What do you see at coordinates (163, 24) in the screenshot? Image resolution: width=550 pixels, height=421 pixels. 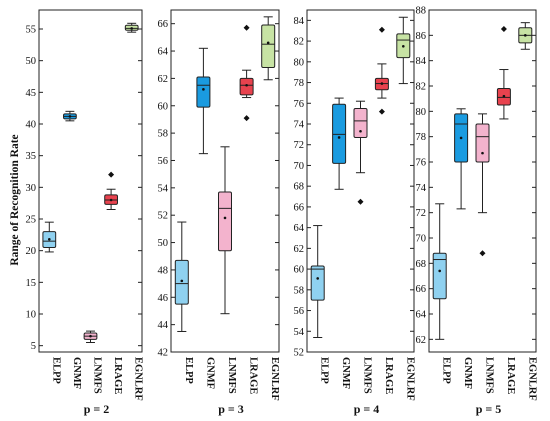 I see `y-tick-label: 66` at bounding box center [163, 24].